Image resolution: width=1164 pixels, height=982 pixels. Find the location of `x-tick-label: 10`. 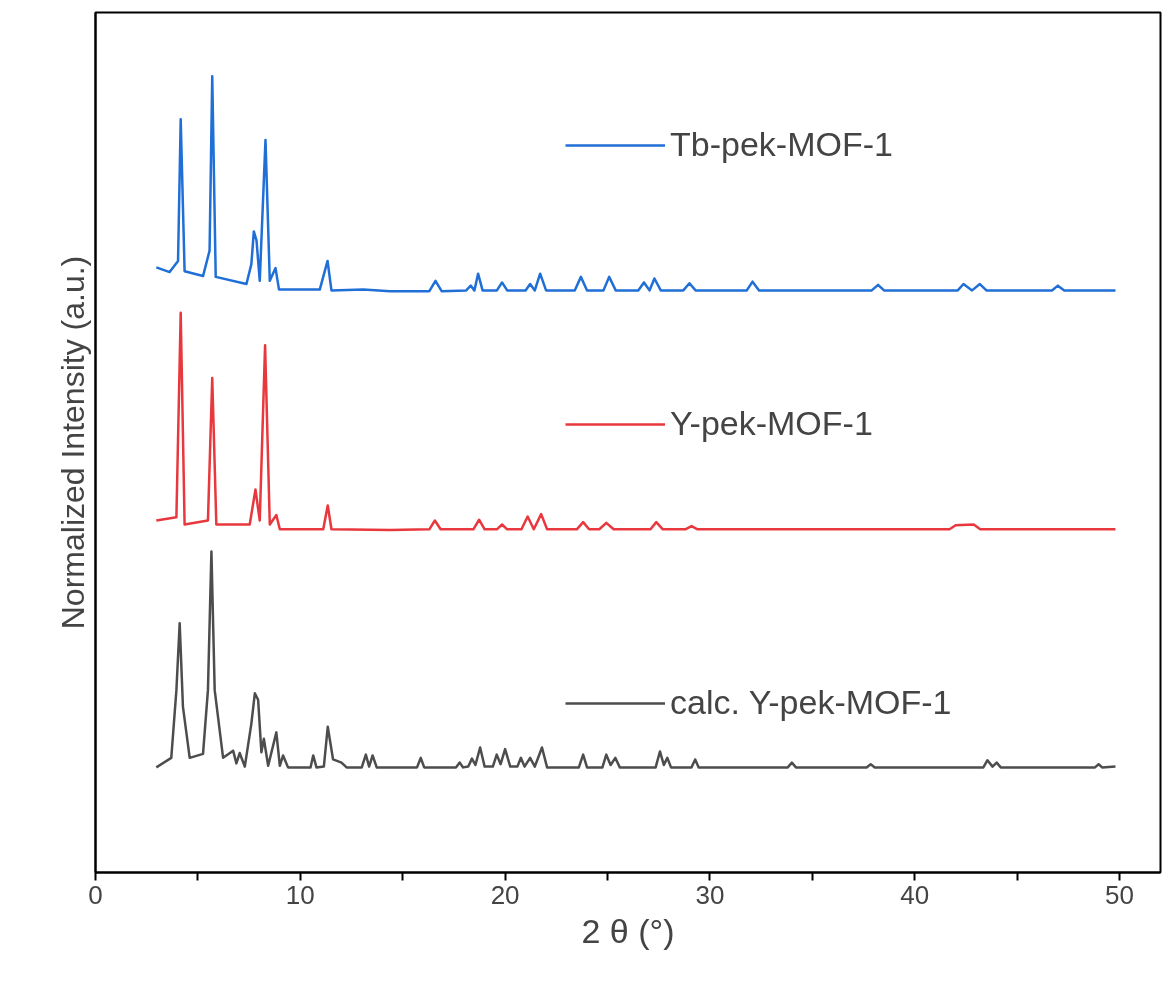

x-tick-label: 10 is located at coordinates (300, 894).